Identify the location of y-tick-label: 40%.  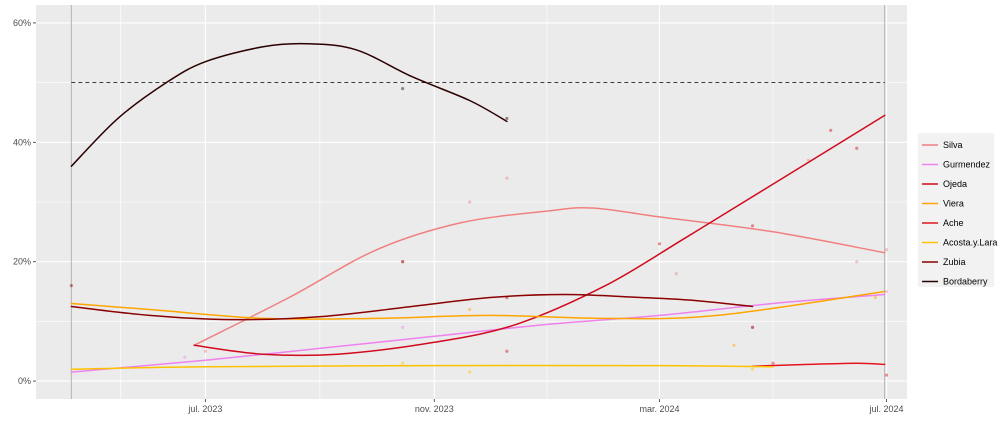
(22, 142).